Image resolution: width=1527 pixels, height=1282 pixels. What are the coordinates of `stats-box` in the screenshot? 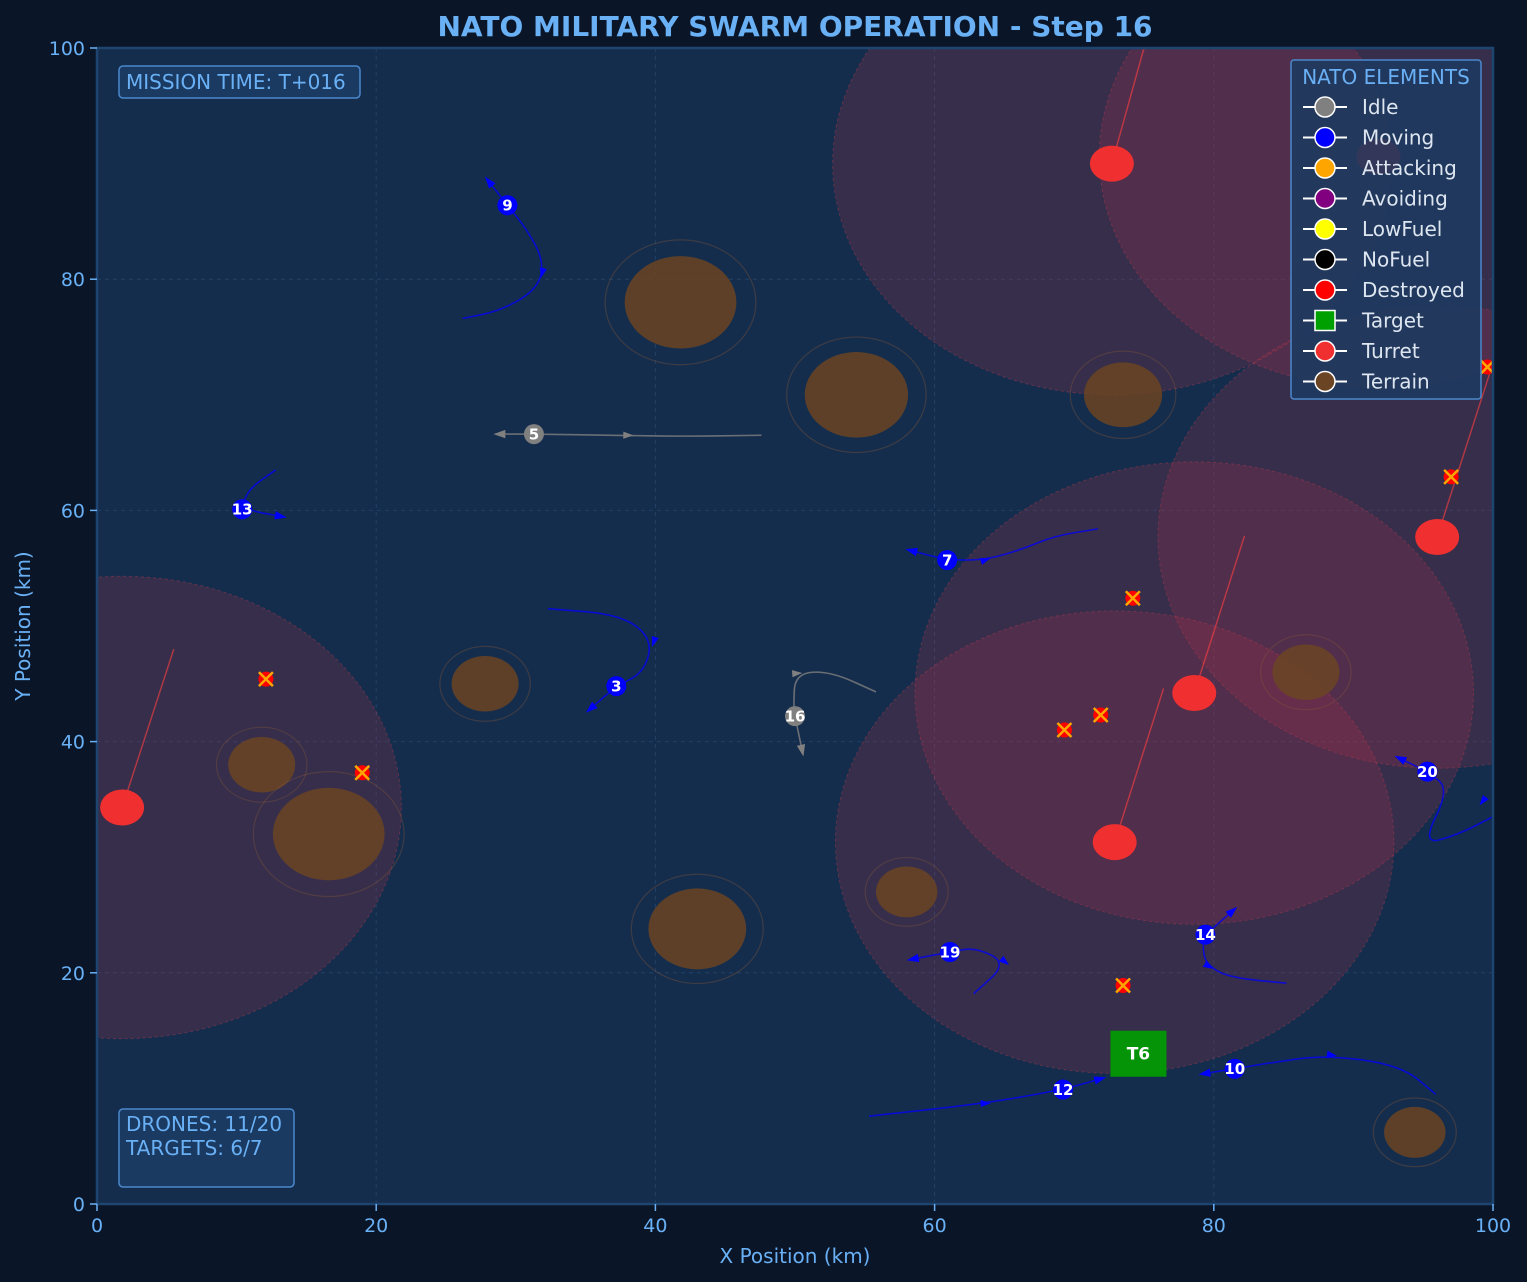 It's located at (206, 1148).